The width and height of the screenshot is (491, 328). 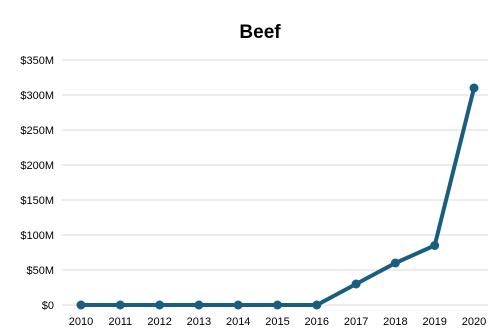 What do you see at coordinates (37, 131) in the screenshot?
I see `y-tick-label: $250M` at bounding box center [37, 131].